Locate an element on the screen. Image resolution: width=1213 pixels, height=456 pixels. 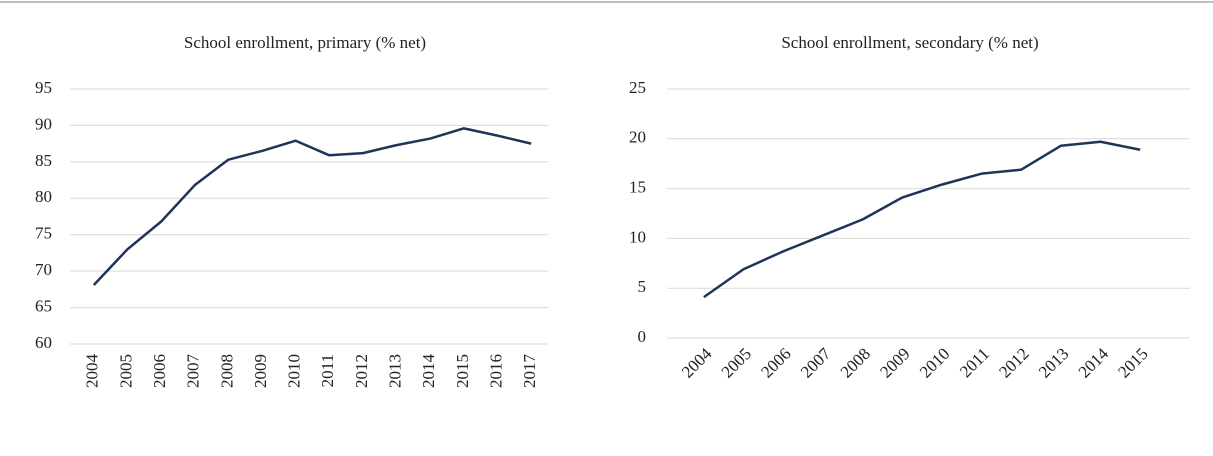
y-tick-label: 85 is located at coordinates (43, 160).